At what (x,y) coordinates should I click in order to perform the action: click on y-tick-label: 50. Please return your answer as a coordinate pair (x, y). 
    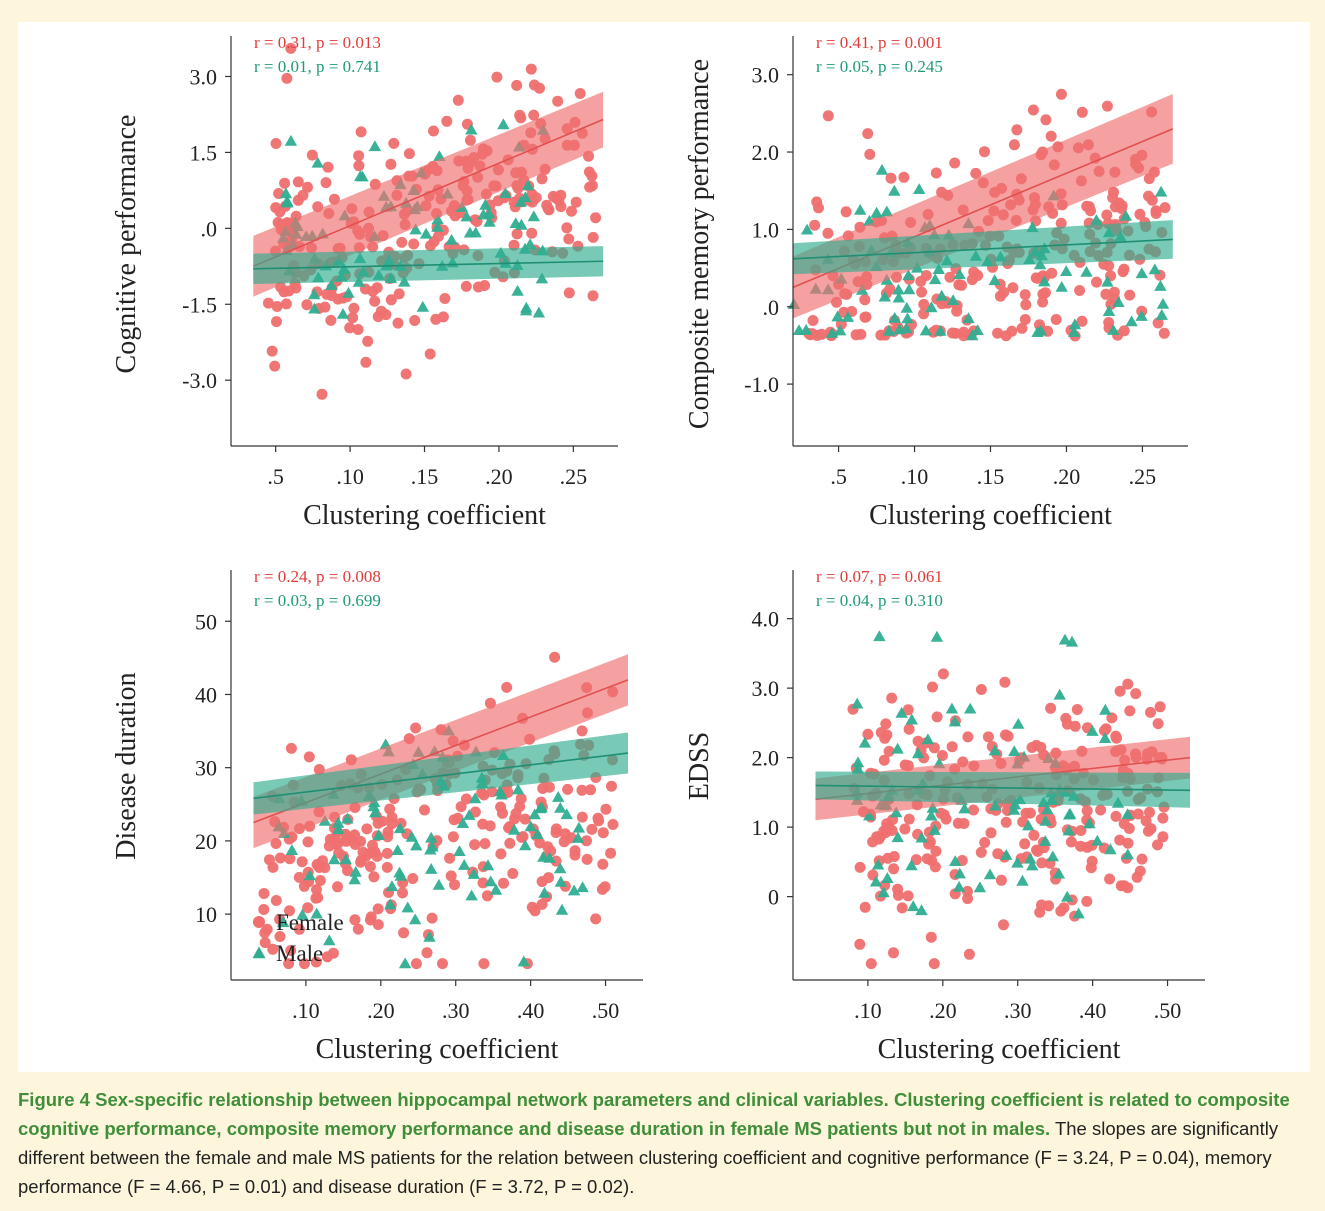
    Looking at the image, I should click on (206, 621).